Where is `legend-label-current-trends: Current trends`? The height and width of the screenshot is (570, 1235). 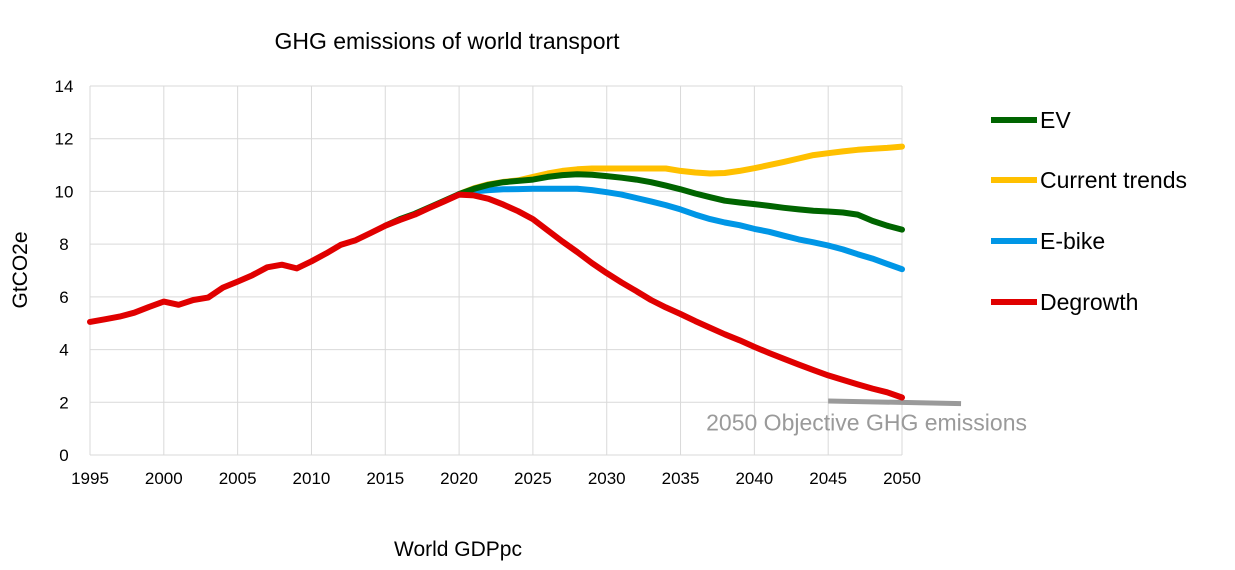 legend-label-current-trends: Current trends is located at coordinates (1113, 180).